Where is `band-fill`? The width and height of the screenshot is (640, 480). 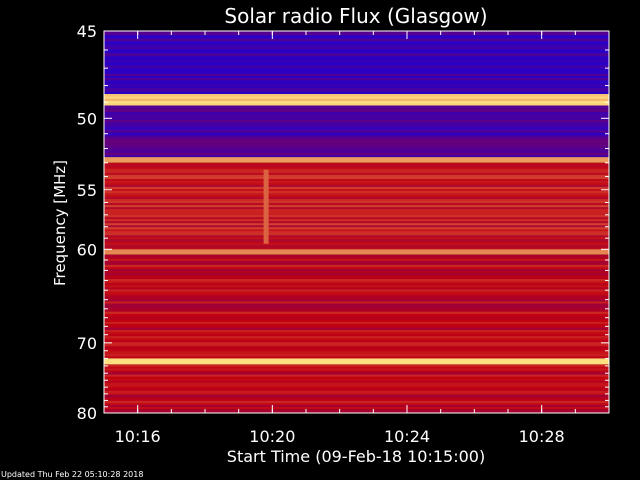
band-fill is located at coordinates (356, 252).